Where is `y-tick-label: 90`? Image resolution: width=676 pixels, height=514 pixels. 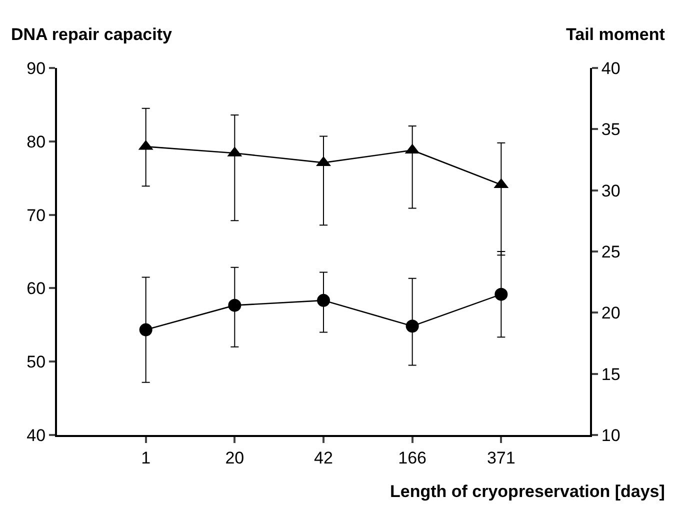 y-tick-label: 90 is located at coordinates (36, 68).